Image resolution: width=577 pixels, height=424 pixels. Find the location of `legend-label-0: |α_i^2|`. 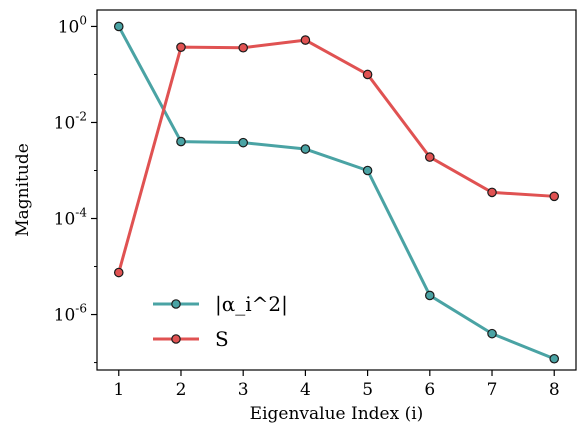

legend-label-0: |α_i^2| is located at coordinates (251, 304).